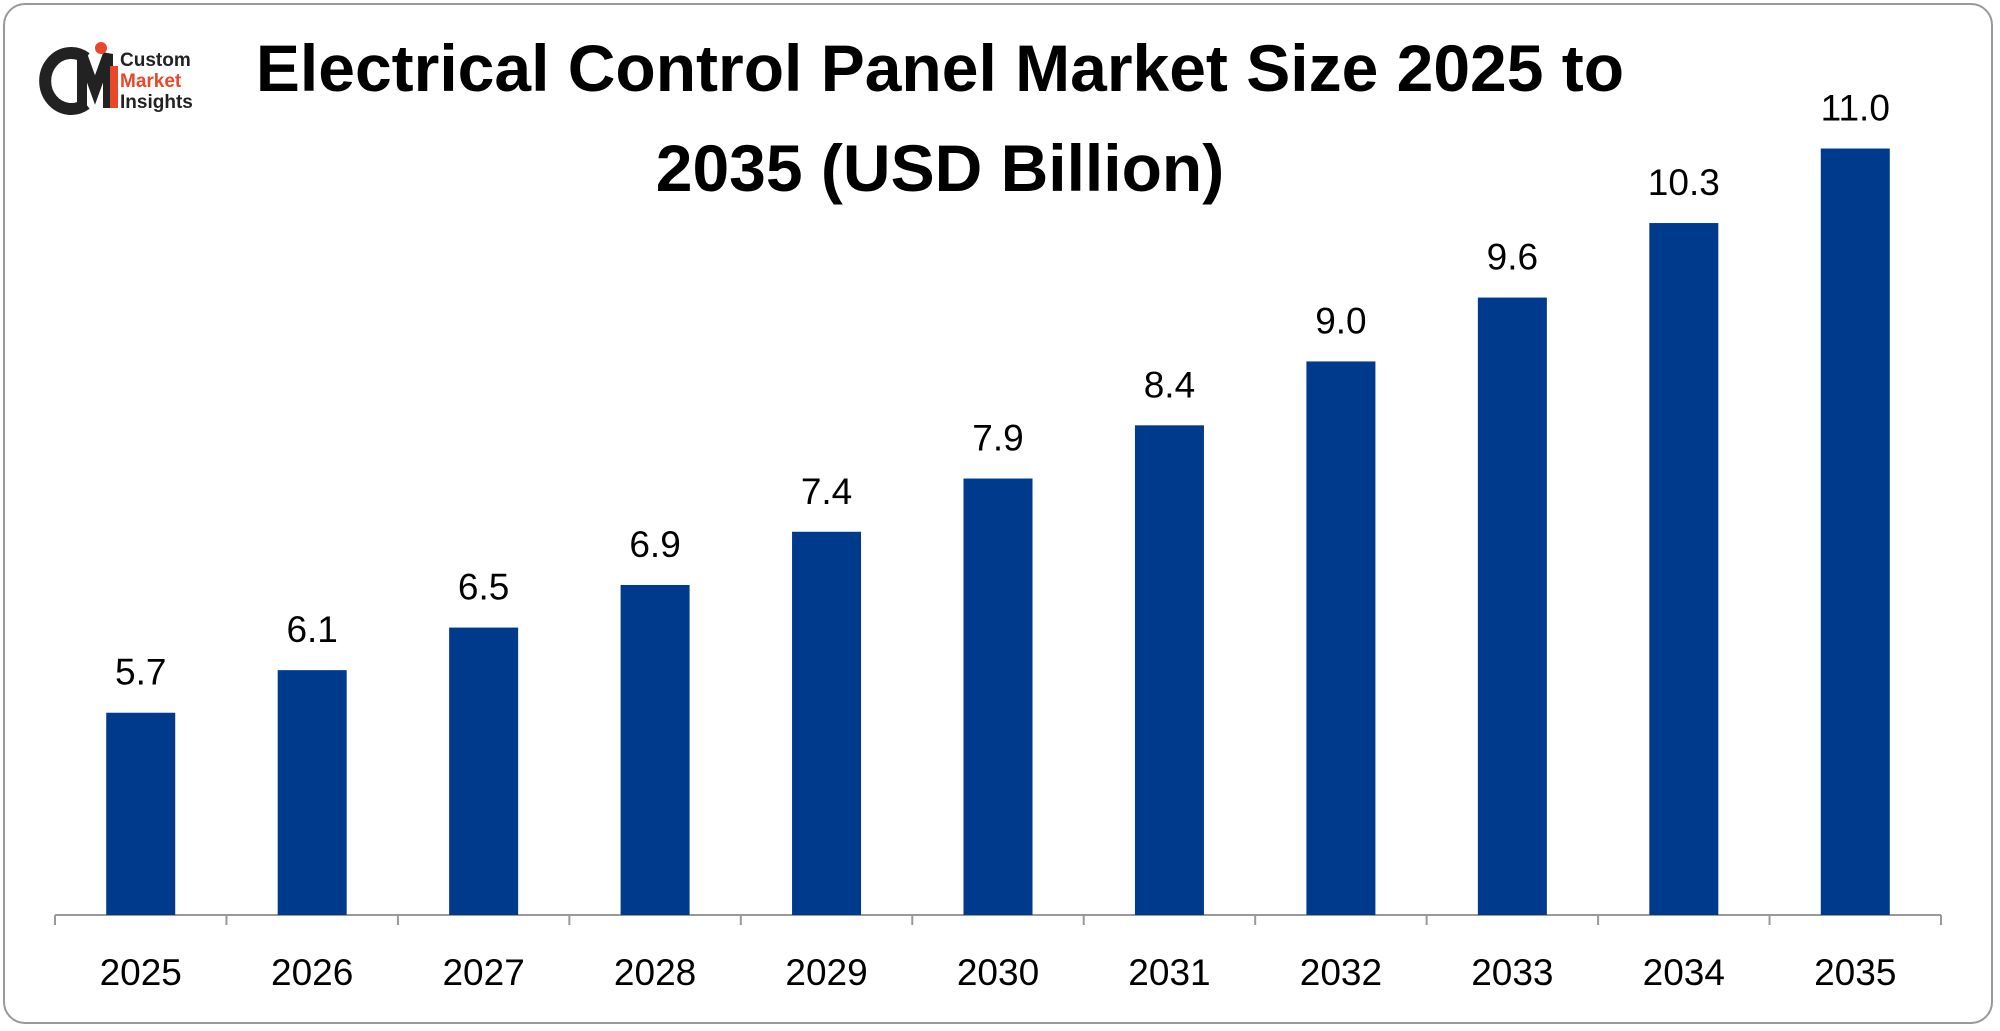 The height and width of the screenshot is (1031, 2000). I want to click on value-label: 5.7, so click(140, 672).